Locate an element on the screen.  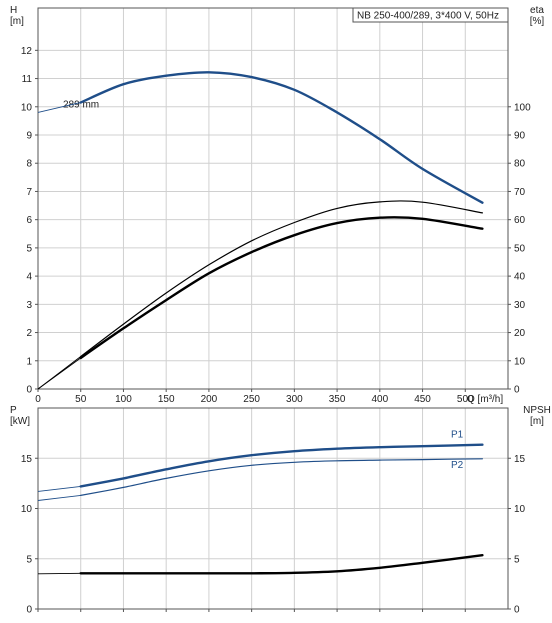
y-tick-label: 9 is located at coordinates (29, 136).